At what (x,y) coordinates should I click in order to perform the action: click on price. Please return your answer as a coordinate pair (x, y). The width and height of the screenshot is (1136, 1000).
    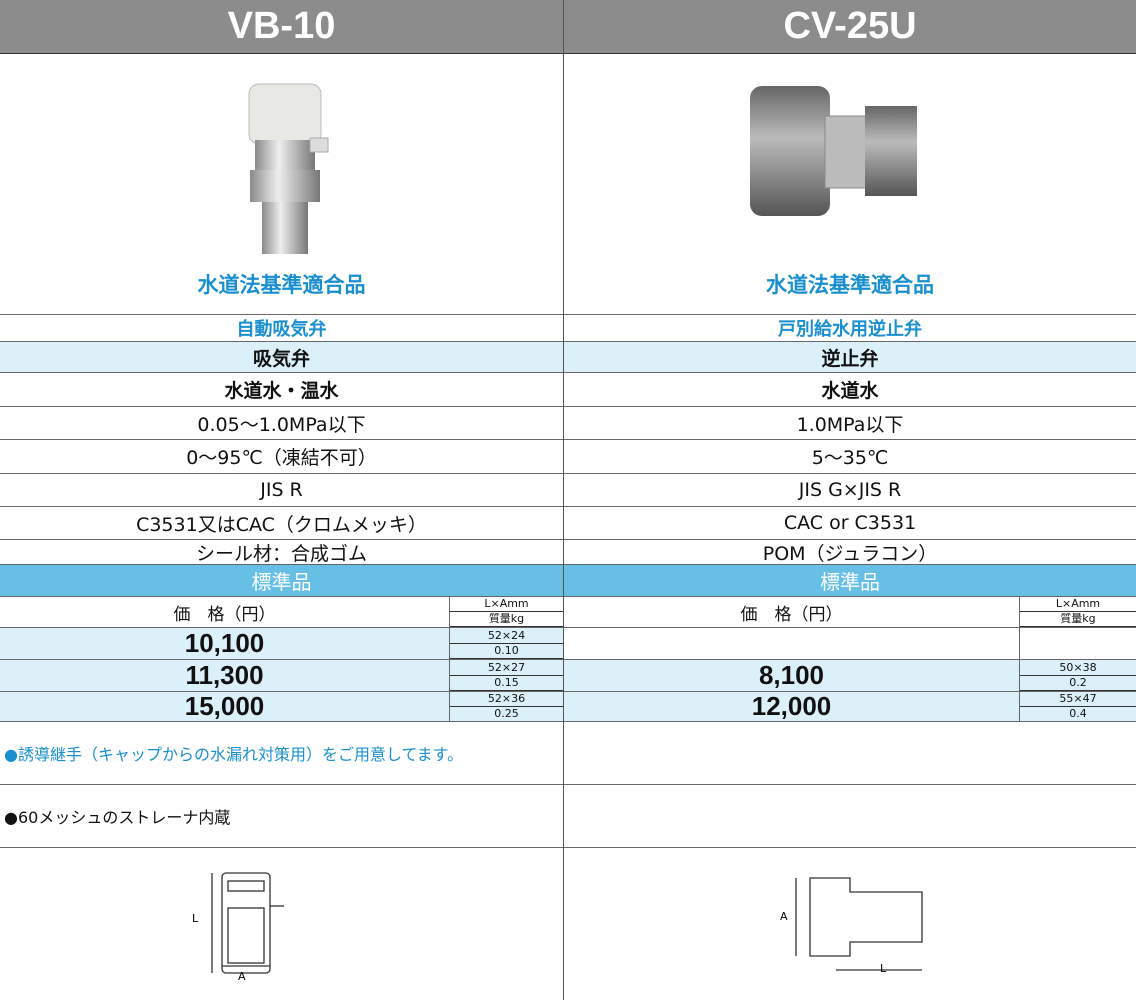
    Looking at the image, I should click on (792, 644).